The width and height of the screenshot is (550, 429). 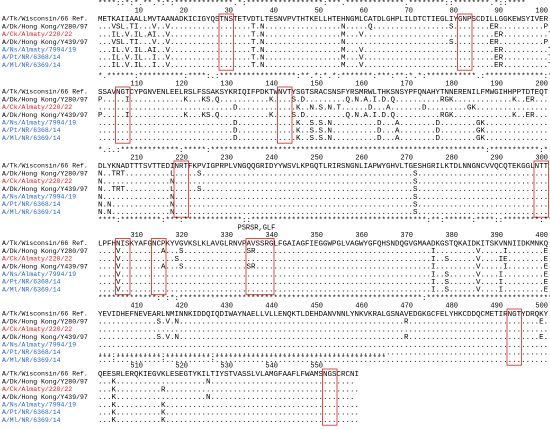 What do you see at coordinates (496, 306) in the screenshot?
I see `position-number: 490` at bounding box center [496, 306].